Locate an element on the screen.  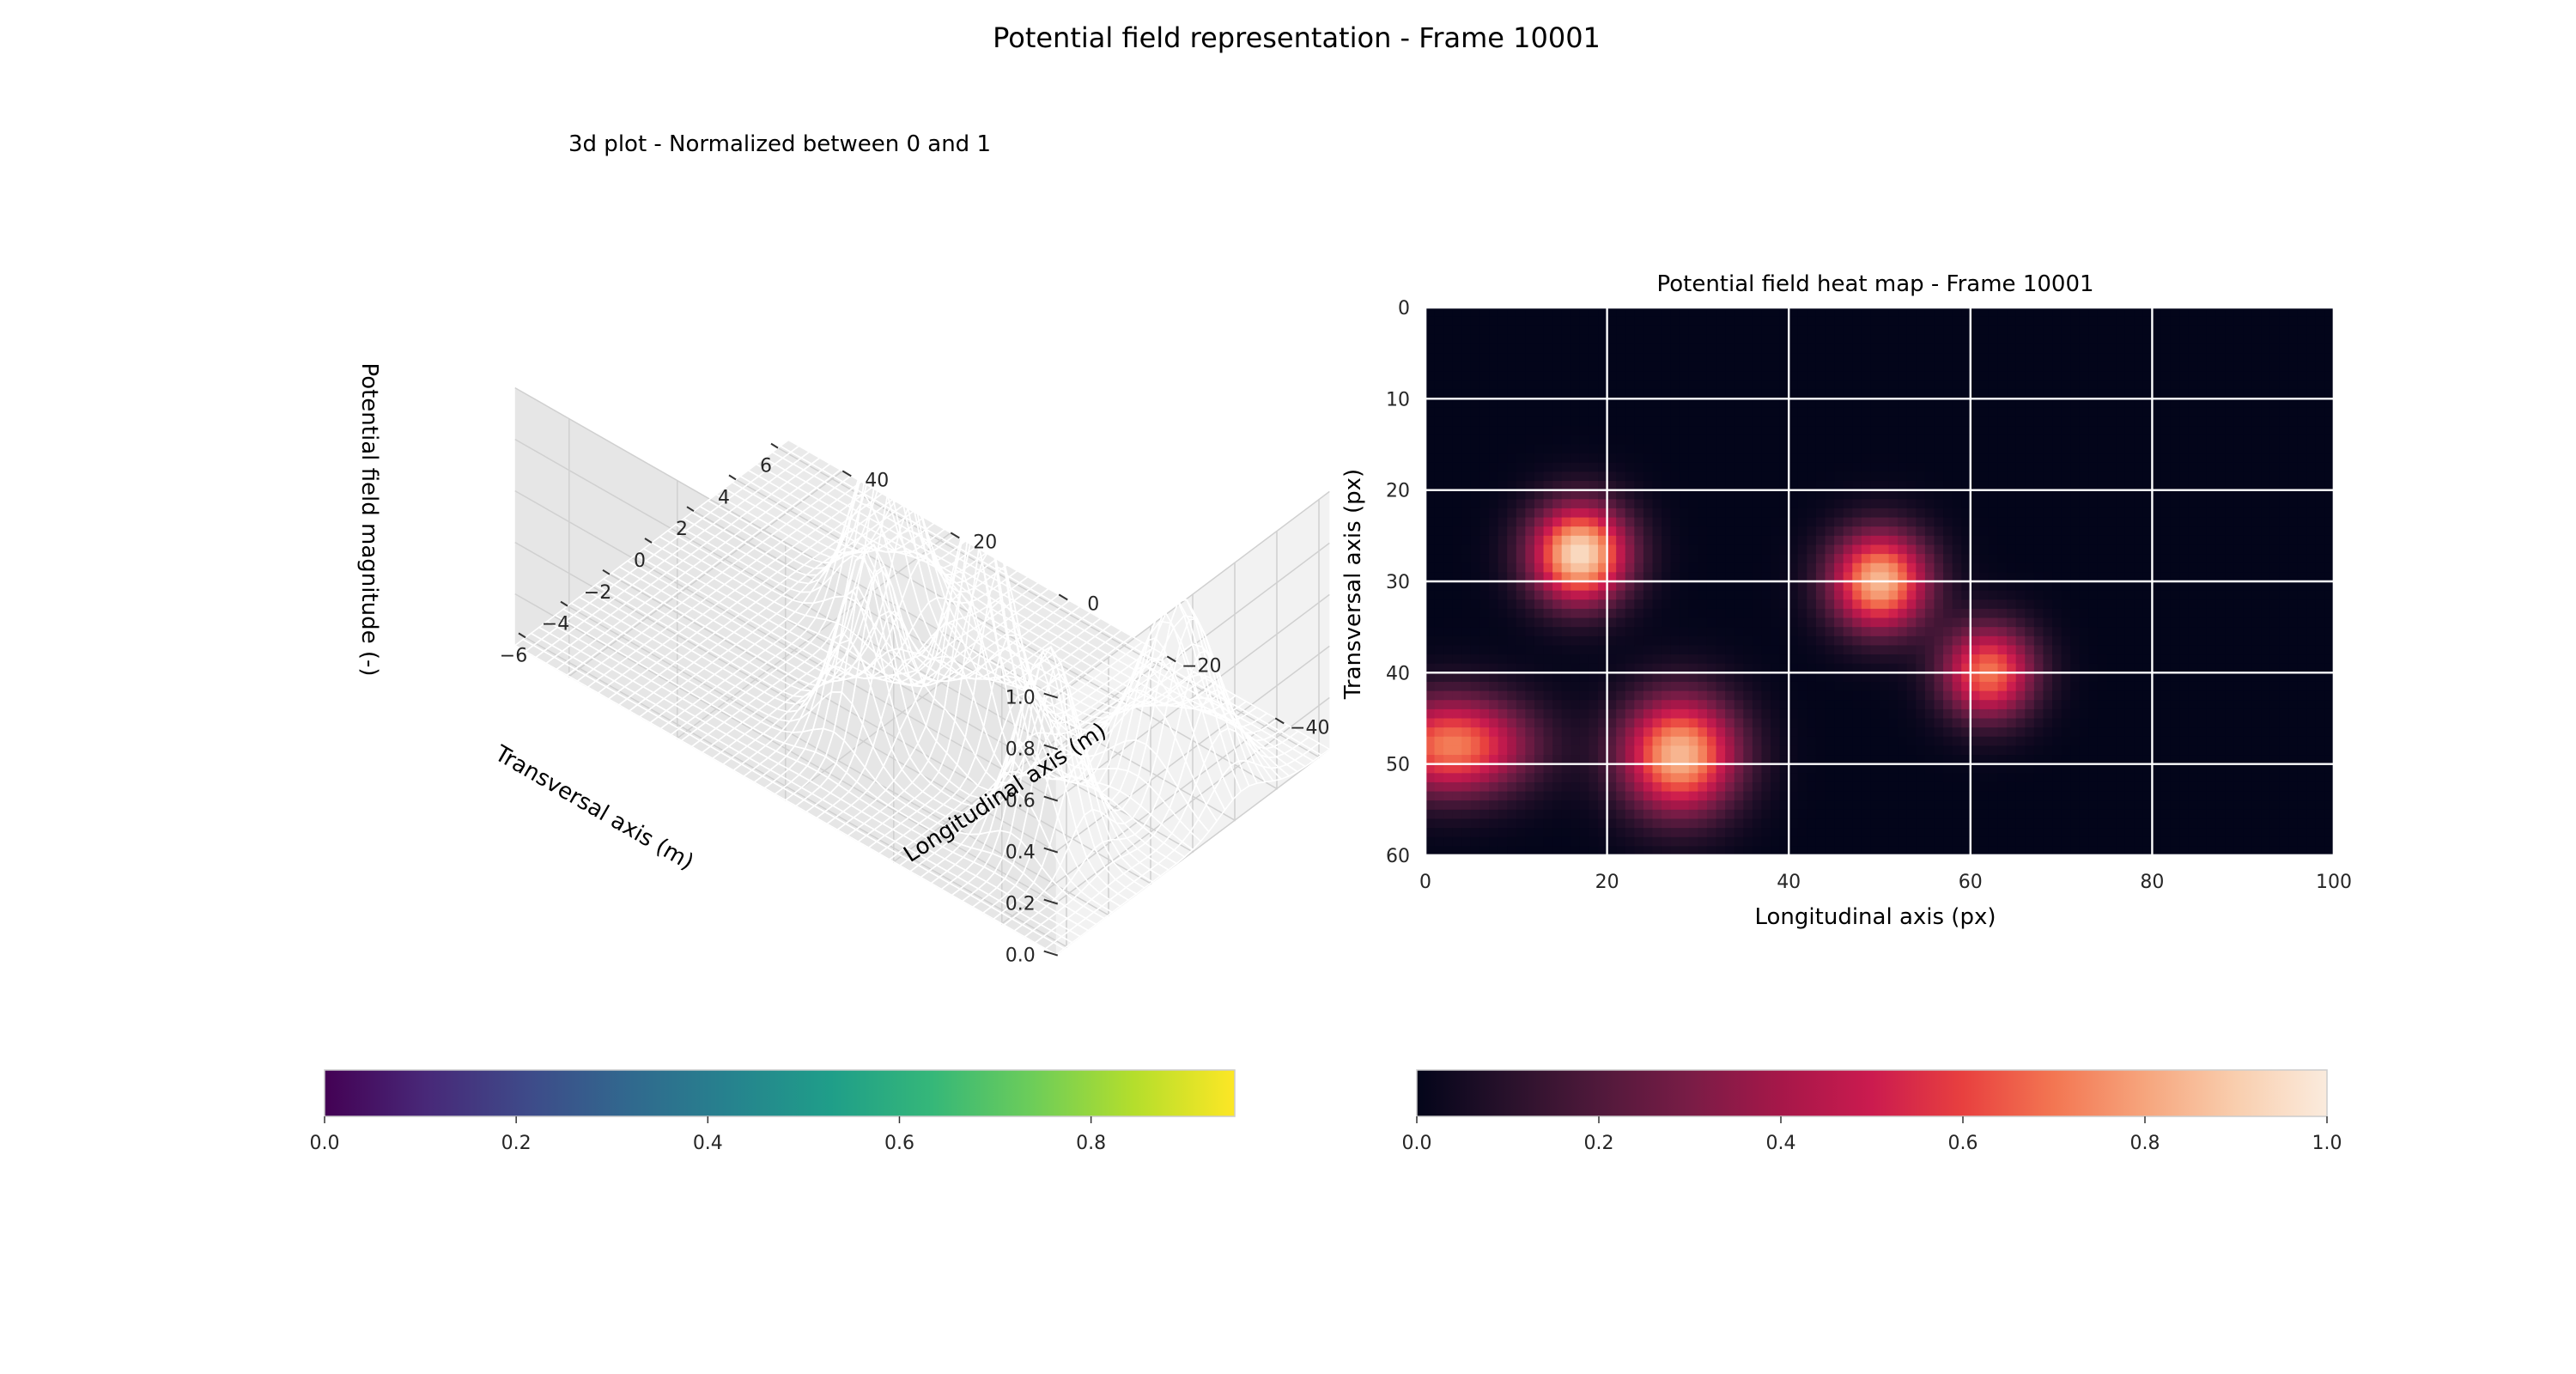
z-tick-mark is located at coordinates (1051, 747).